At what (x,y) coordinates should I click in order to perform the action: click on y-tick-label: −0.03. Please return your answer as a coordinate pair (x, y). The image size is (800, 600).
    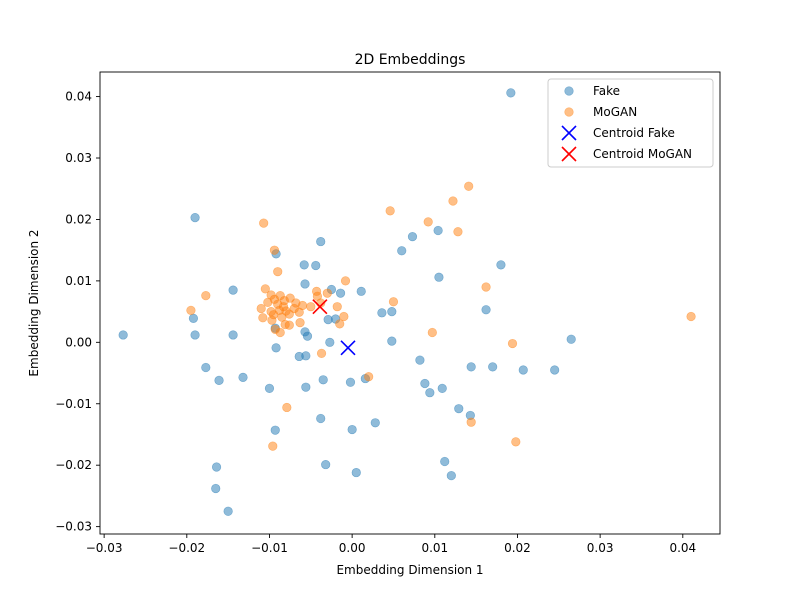
    Looking at the image, I should click on (73, 527).